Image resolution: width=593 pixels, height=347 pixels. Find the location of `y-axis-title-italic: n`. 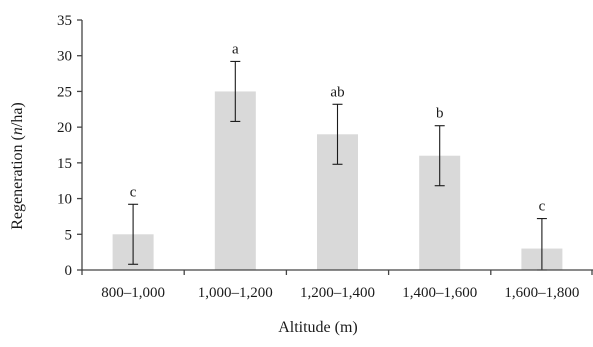

y-axis-title-italic: n is located at coordinates (17, 131).